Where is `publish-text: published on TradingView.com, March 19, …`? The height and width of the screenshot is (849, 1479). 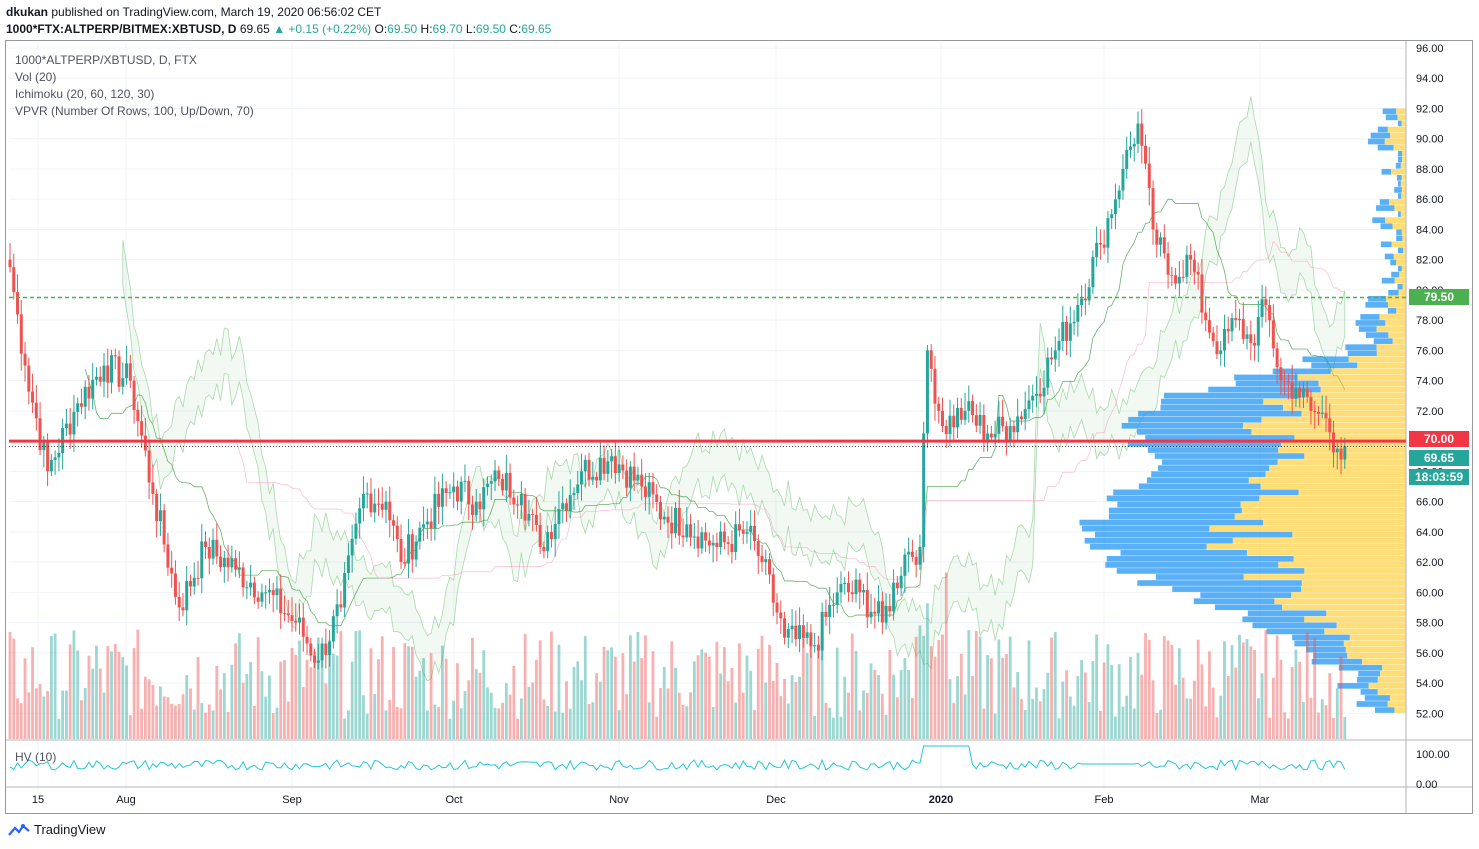 publish-text: published on TradingView.com, March 19, … is located at coordinates (216, 12).